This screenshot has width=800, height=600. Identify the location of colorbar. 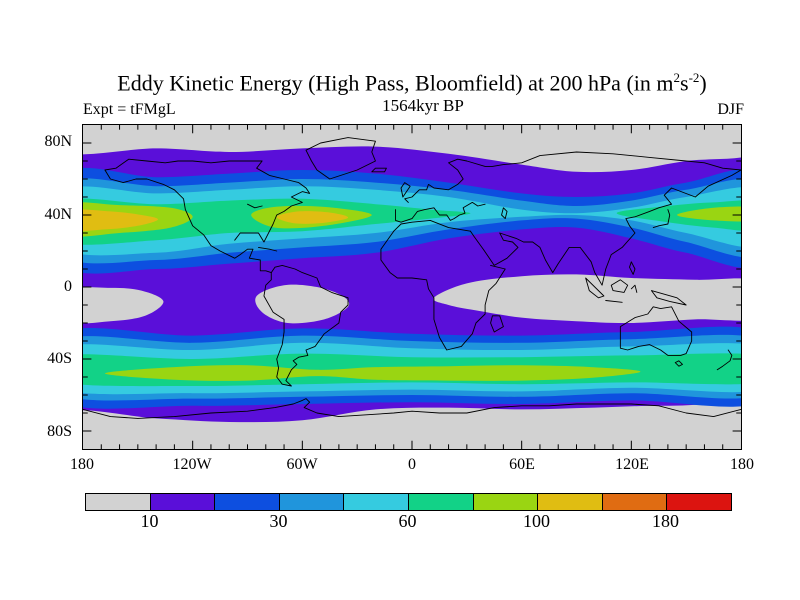
(408, 502).